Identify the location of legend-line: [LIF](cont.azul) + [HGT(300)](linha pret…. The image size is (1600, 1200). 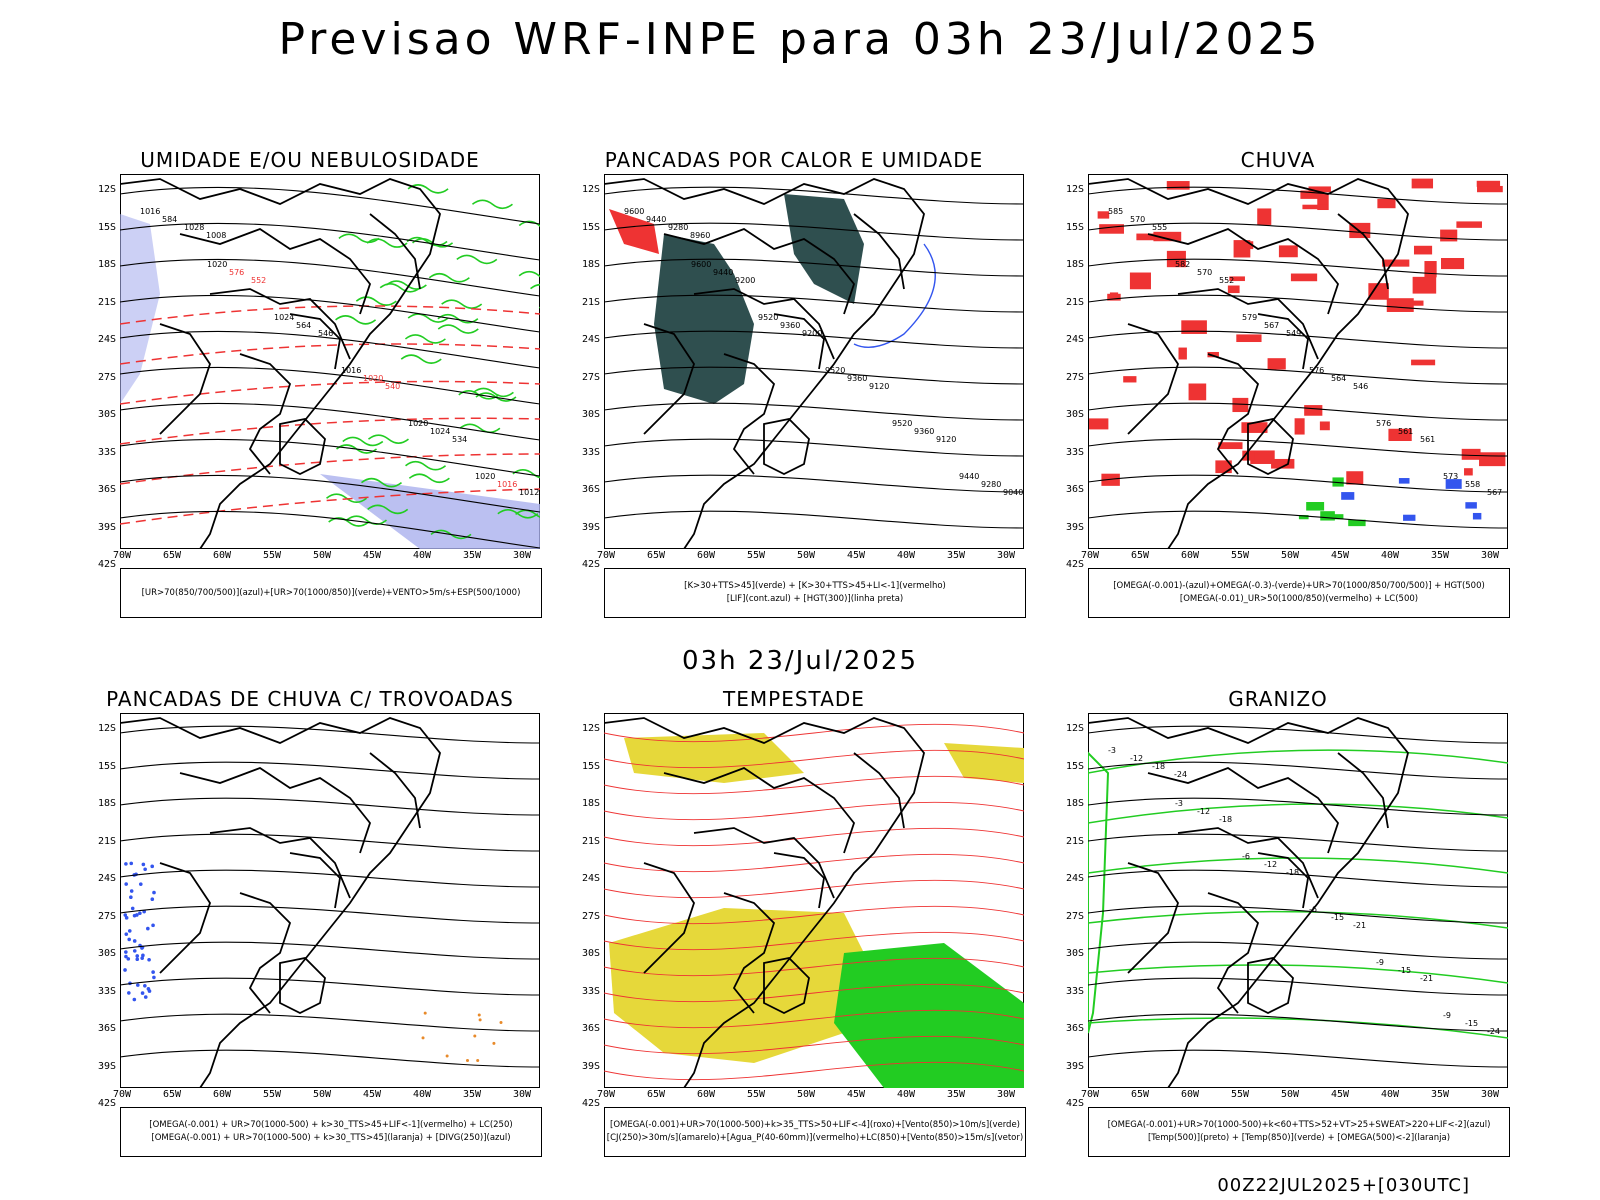
(815, 599).